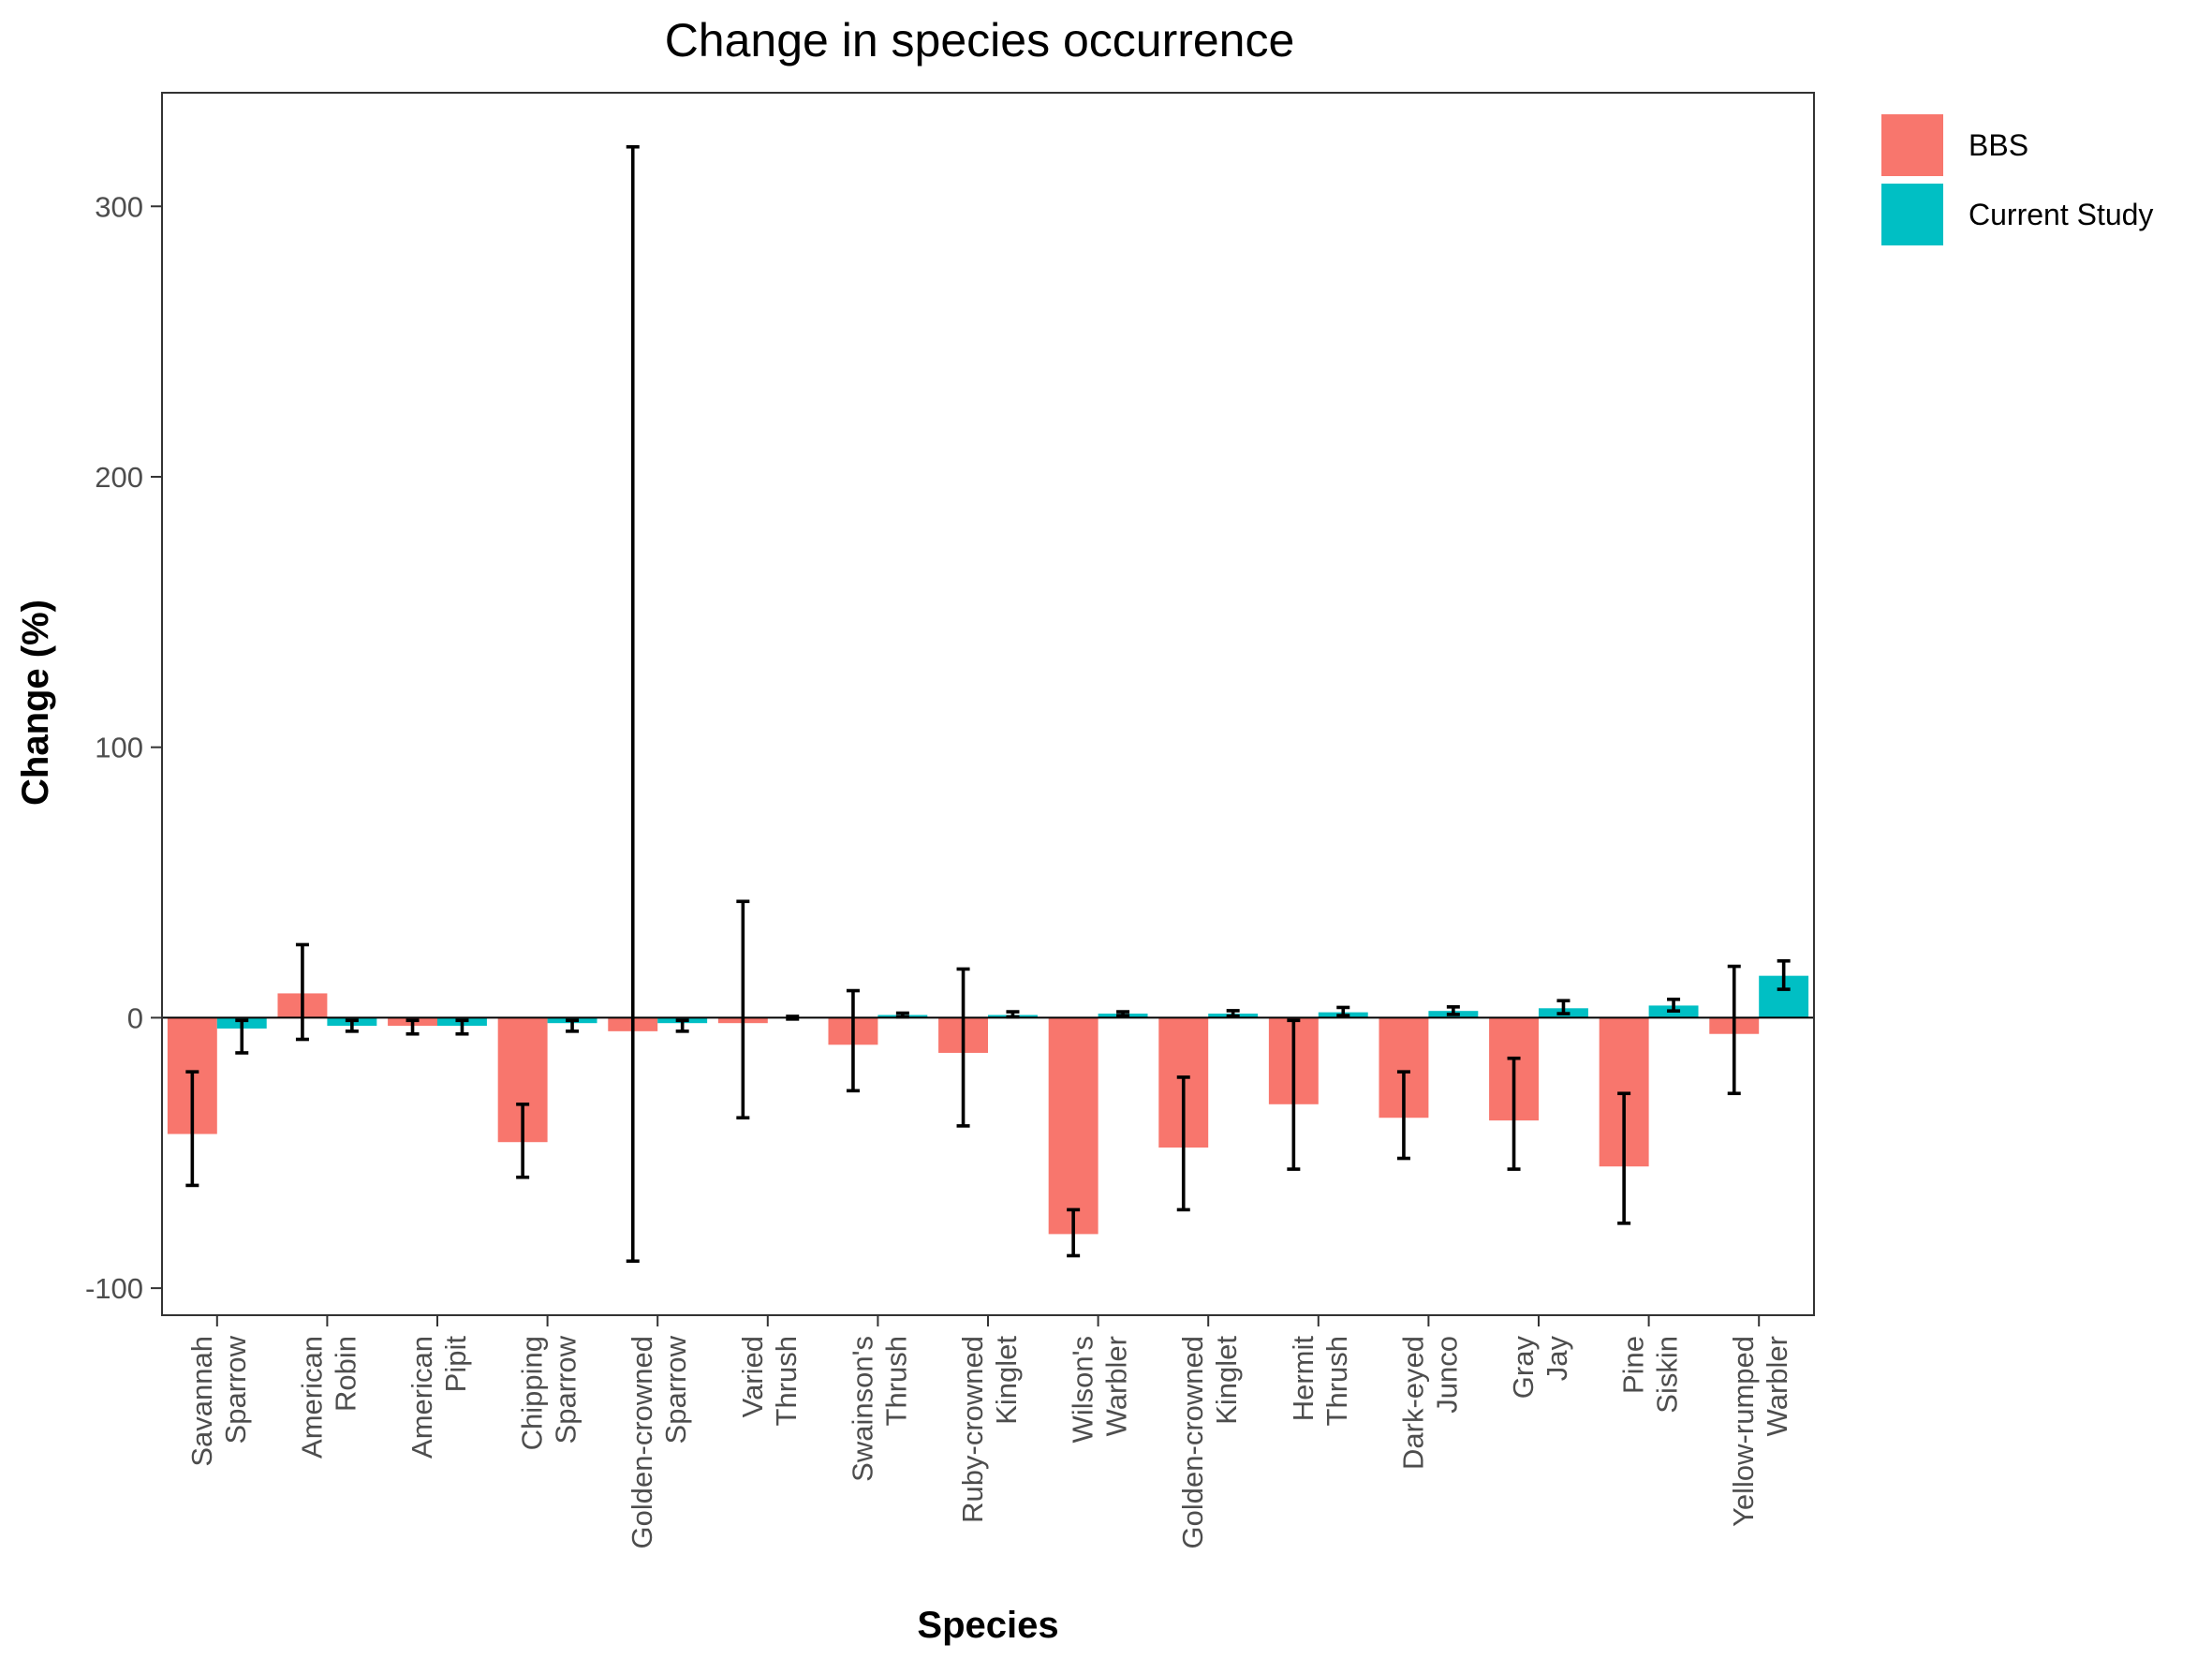 The width and height of the screenshot is (2212, 1659). I want to click on x-tick-label-line: Ruby-crowned, so click(972, 1429).